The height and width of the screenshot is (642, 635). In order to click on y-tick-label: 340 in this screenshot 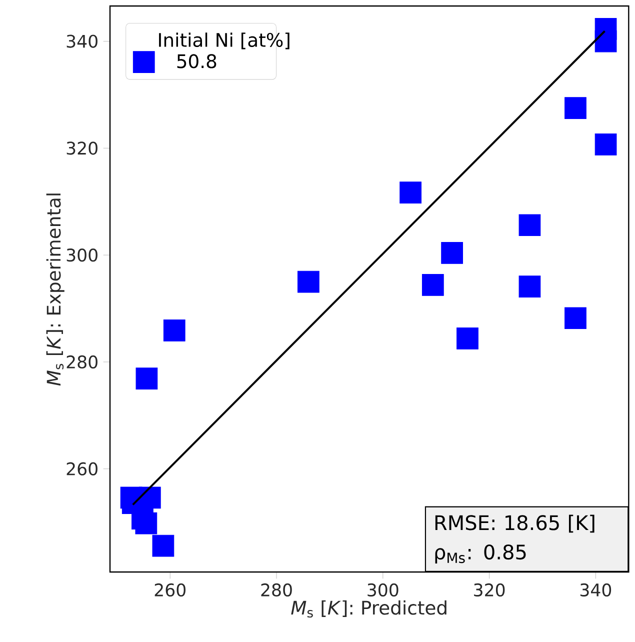, I will do `click(82, 41)`.